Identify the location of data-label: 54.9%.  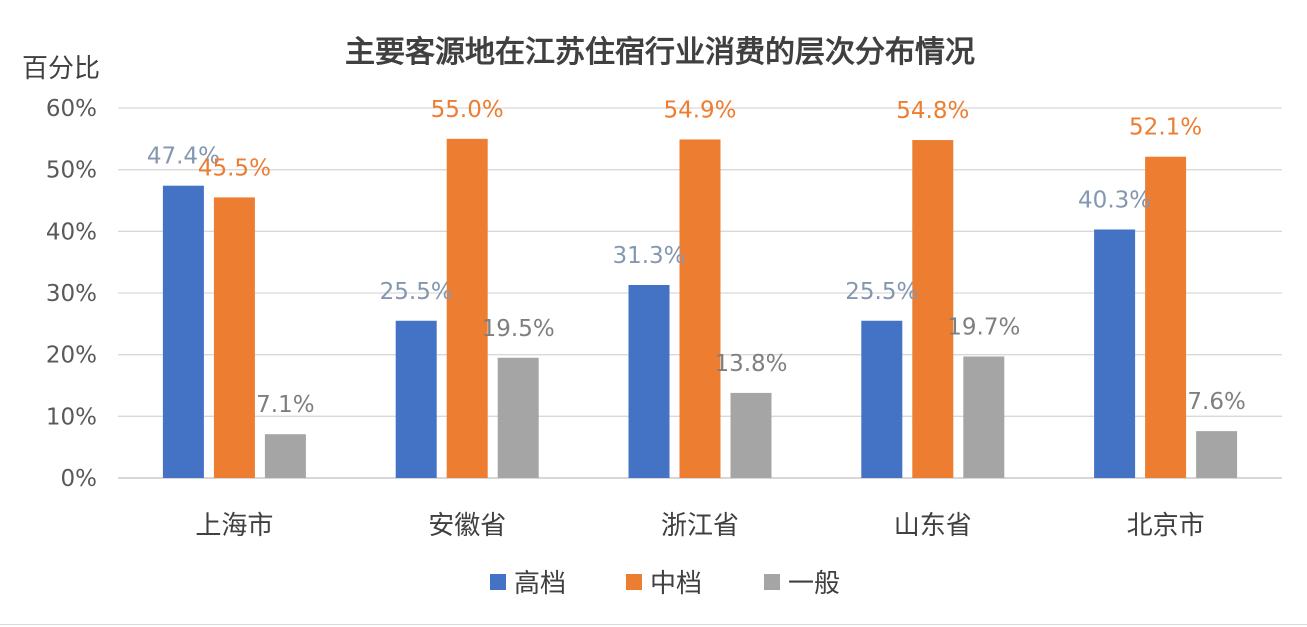
(699, 110).